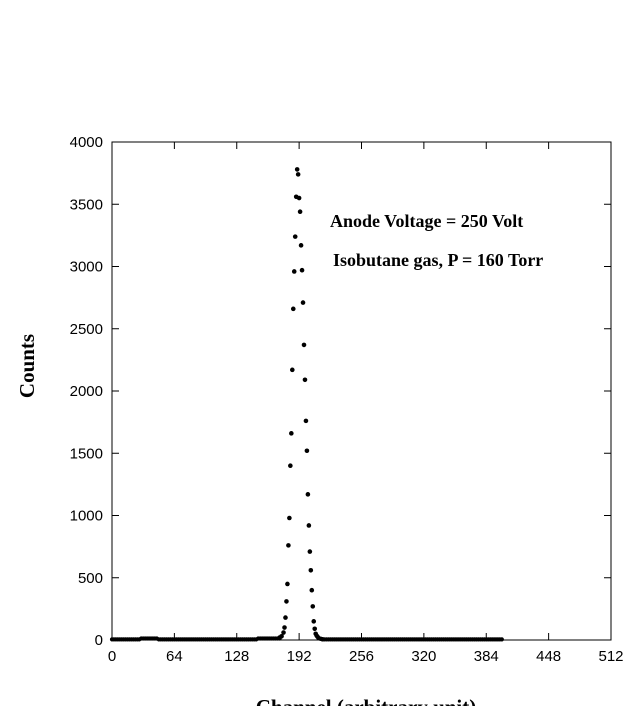  Describe the element at coordinates (366, 700) in the screenshot. I see `x-axis-title: Channel (arbitrary unit)` at that location.